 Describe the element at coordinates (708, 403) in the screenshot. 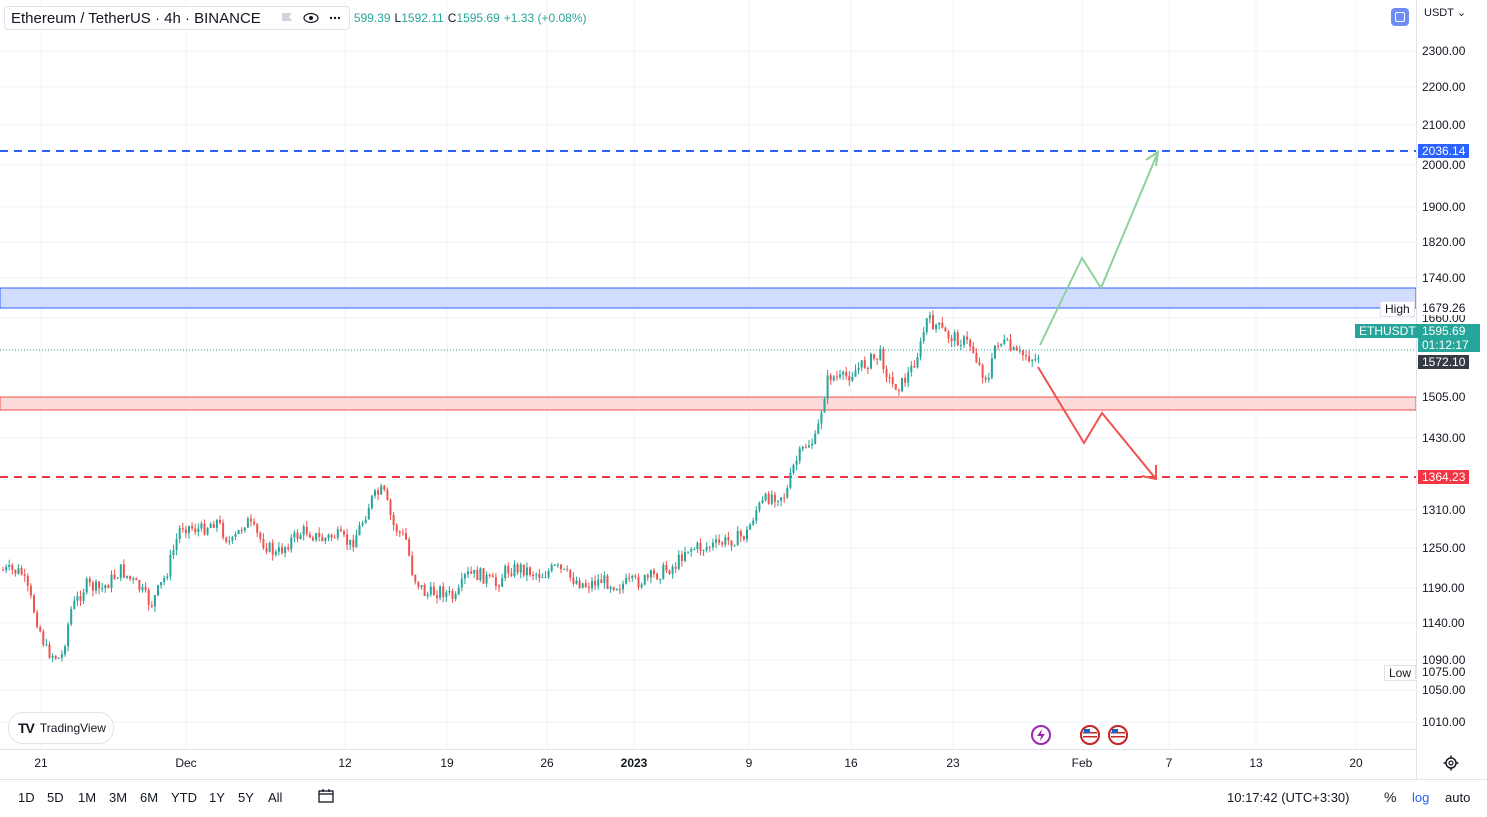

I see `support-zone` at that location.